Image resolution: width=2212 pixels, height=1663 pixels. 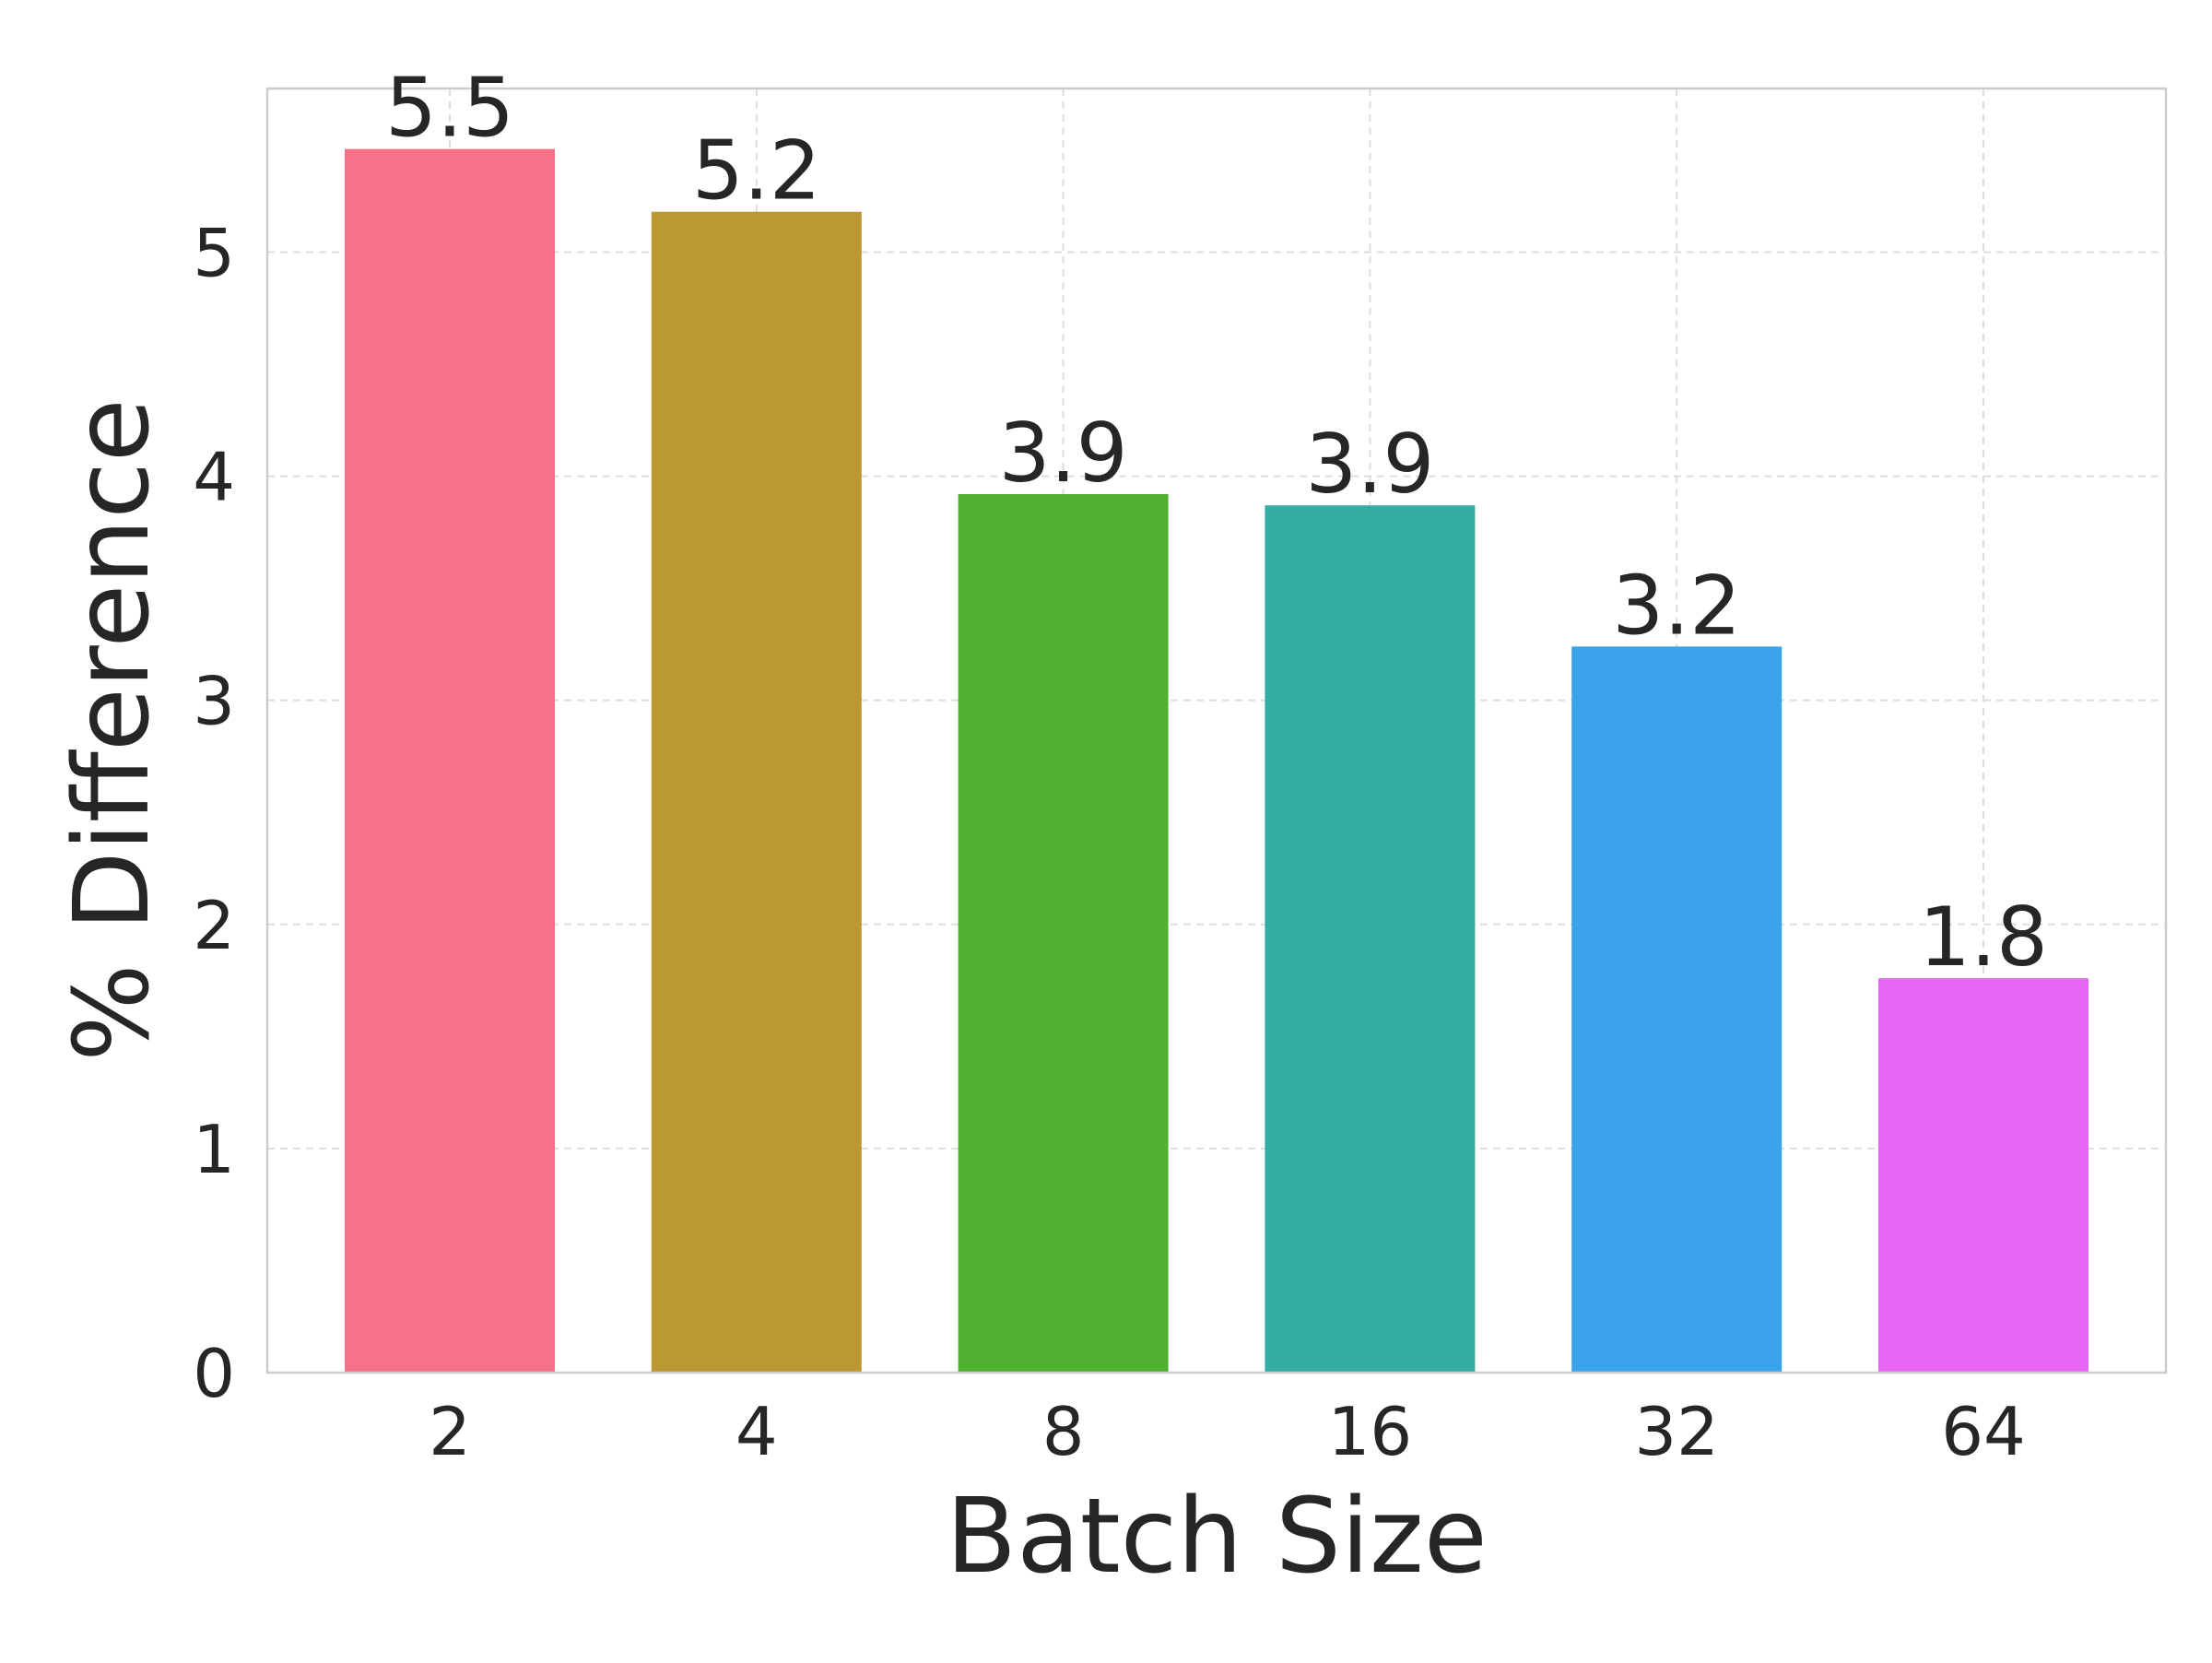 What do you see at coordinates (214, 1373) in the screenshot?
I see `y-tick-label: 0` at bounding box center [214, 1373].